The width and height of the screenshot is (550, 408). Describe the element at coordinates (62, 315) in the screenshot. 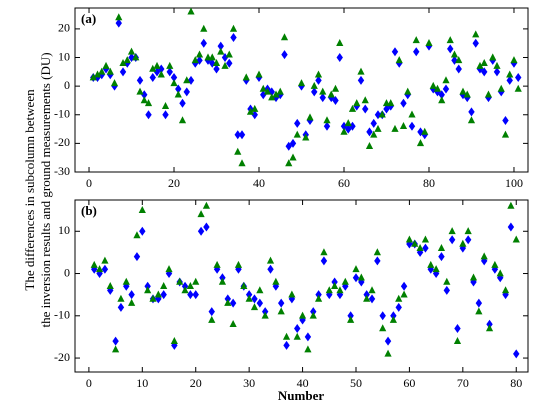

I see `y-tick-label: -10` at that location.